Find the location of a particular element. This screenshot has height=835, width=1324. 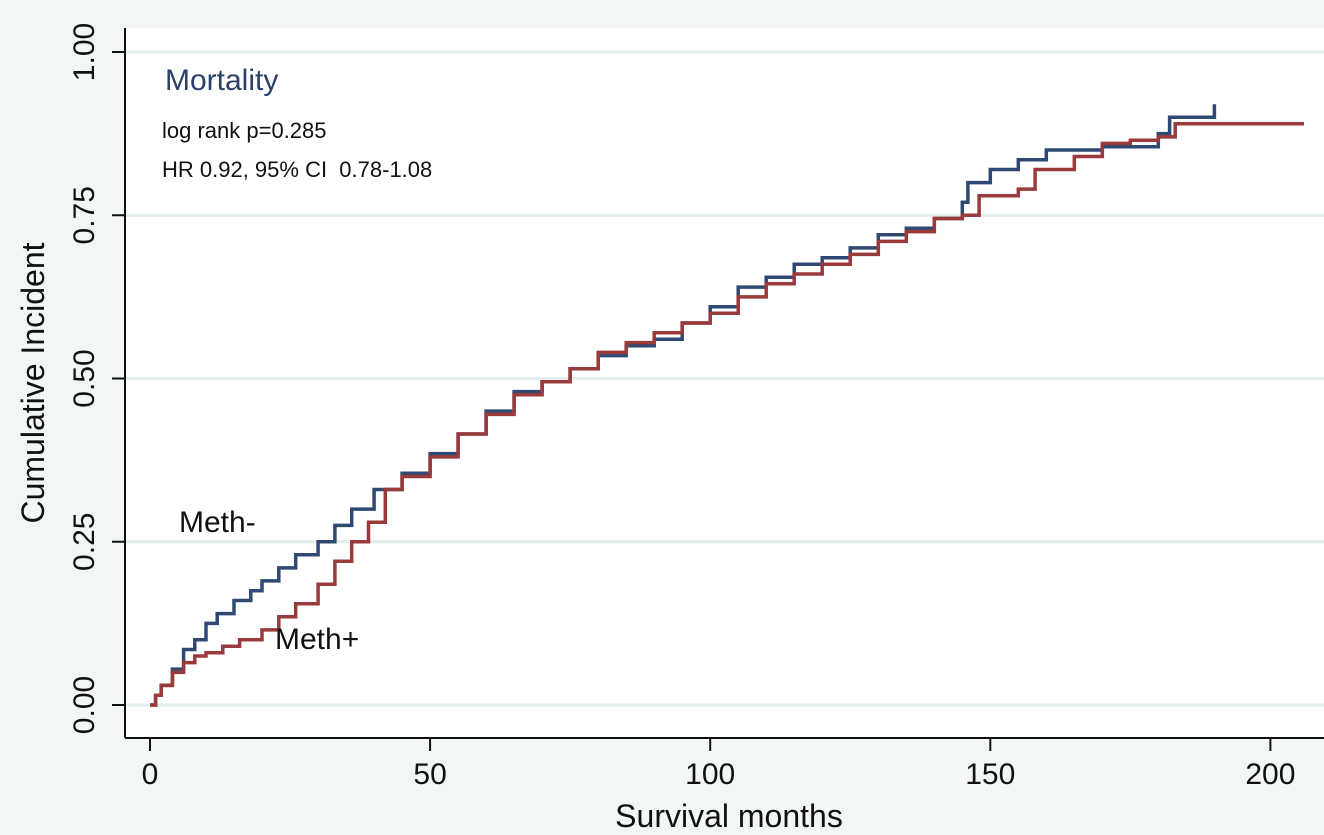

x-tick-label: 50 is located at coordinates (429, 774).